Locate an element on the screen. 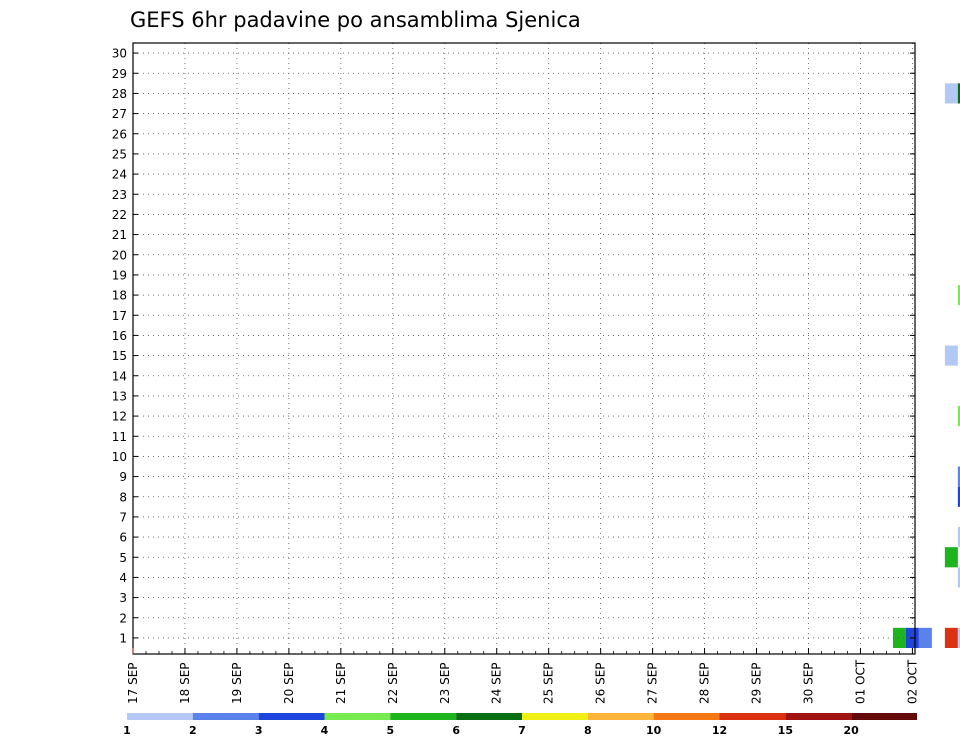 The height and width of the screenshot is (742, 960). y-tick-label: 27 is located at coordinates (119, 114).